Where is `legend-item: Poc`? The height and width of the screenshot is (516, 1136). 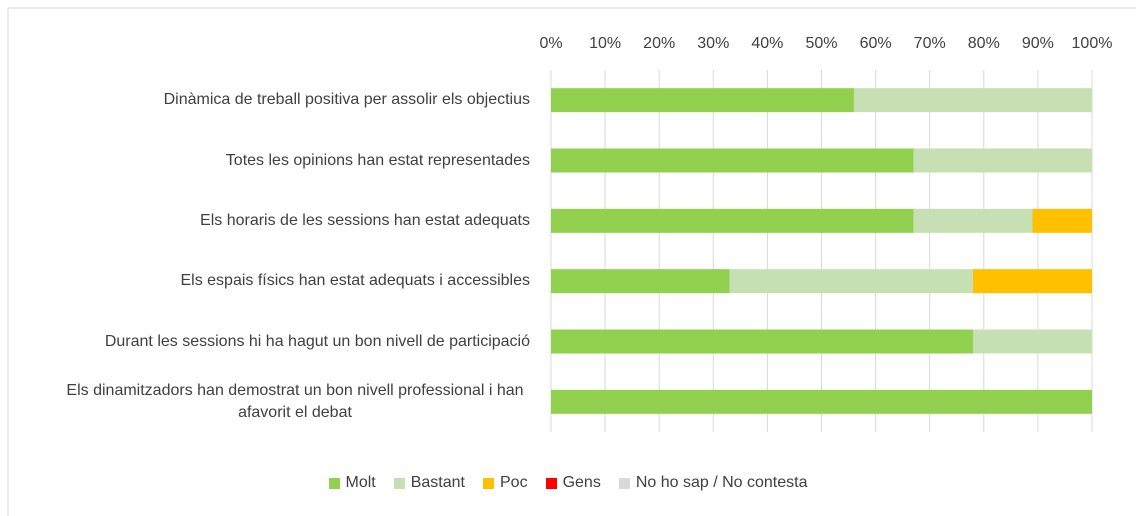 legend-item: Poc is located at coordinates (505, 483).